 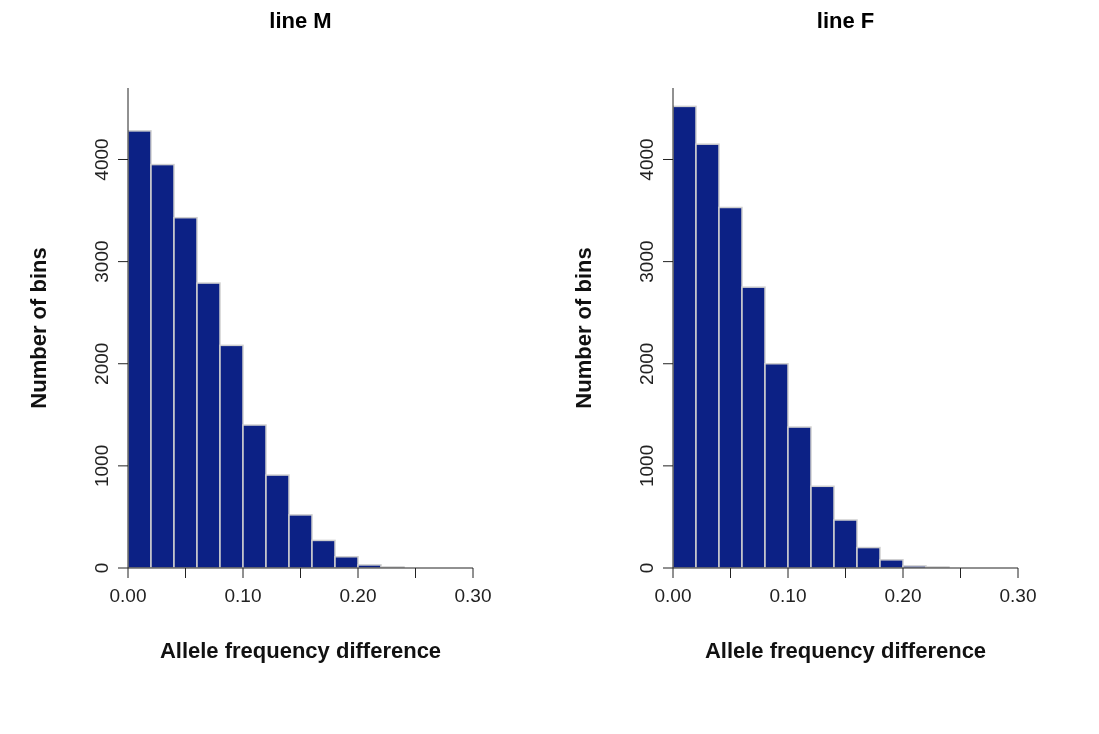 What do you see at coordinates (845, 21) in the screenshot?
I see `chart-title: line F` at bounding box center [845, 21].